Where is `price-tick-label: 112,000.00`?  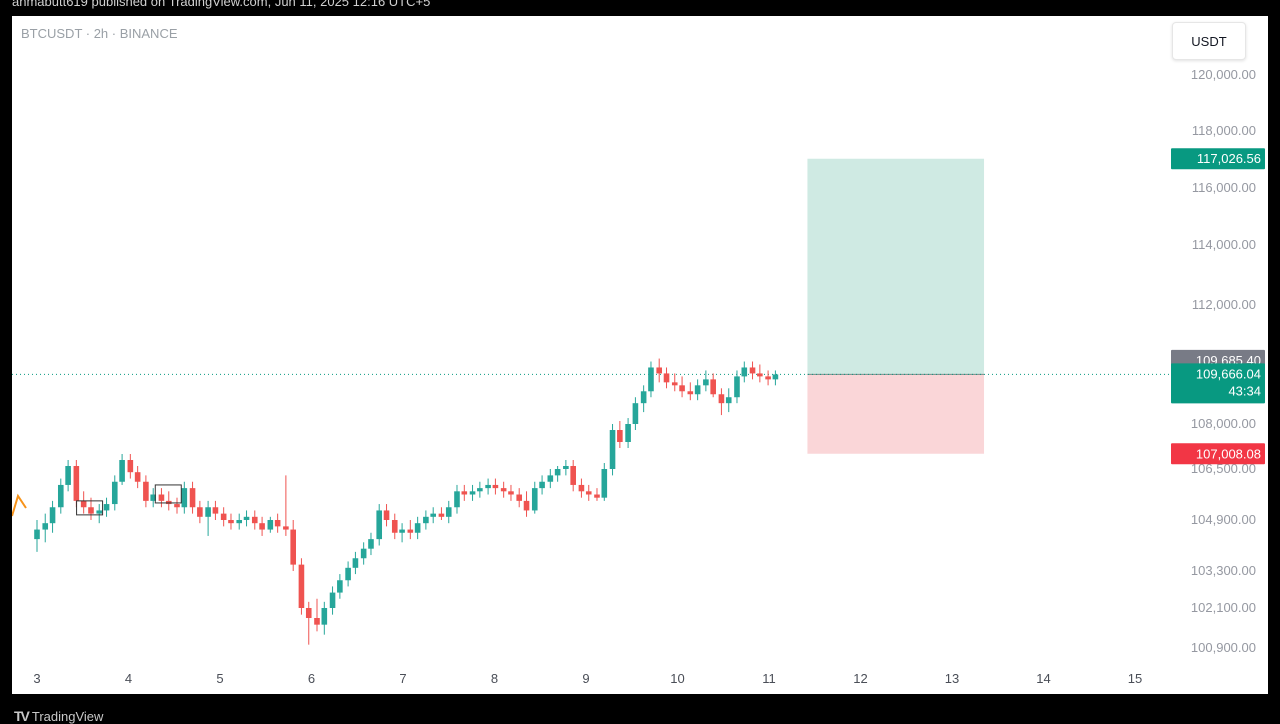 price-tick-label: 112,000.00 is located at coordinates (1224, 304).